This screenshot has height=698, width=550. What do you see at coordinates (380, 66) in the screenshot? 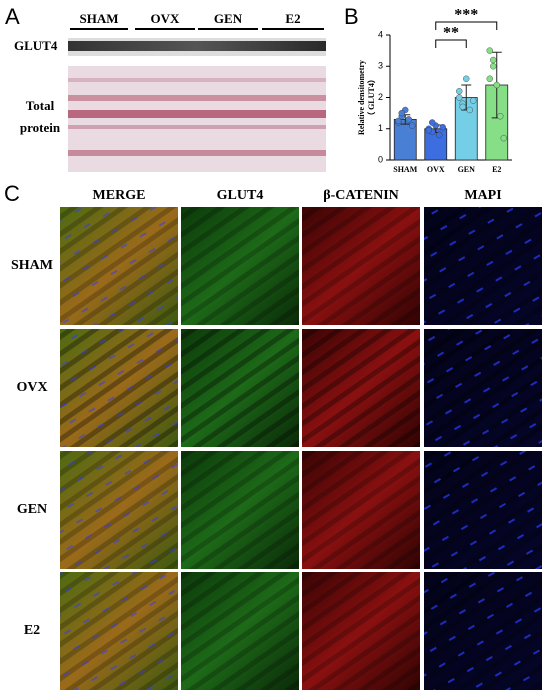
I see `y-tick-label: 3` at bounding box center [380, 66].